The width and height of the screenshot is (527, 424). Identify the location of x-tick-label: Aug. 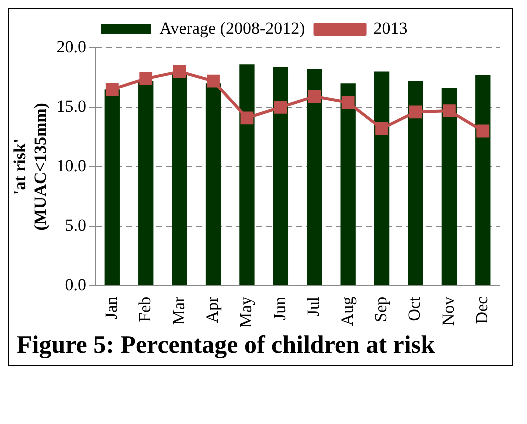
(347, 311).